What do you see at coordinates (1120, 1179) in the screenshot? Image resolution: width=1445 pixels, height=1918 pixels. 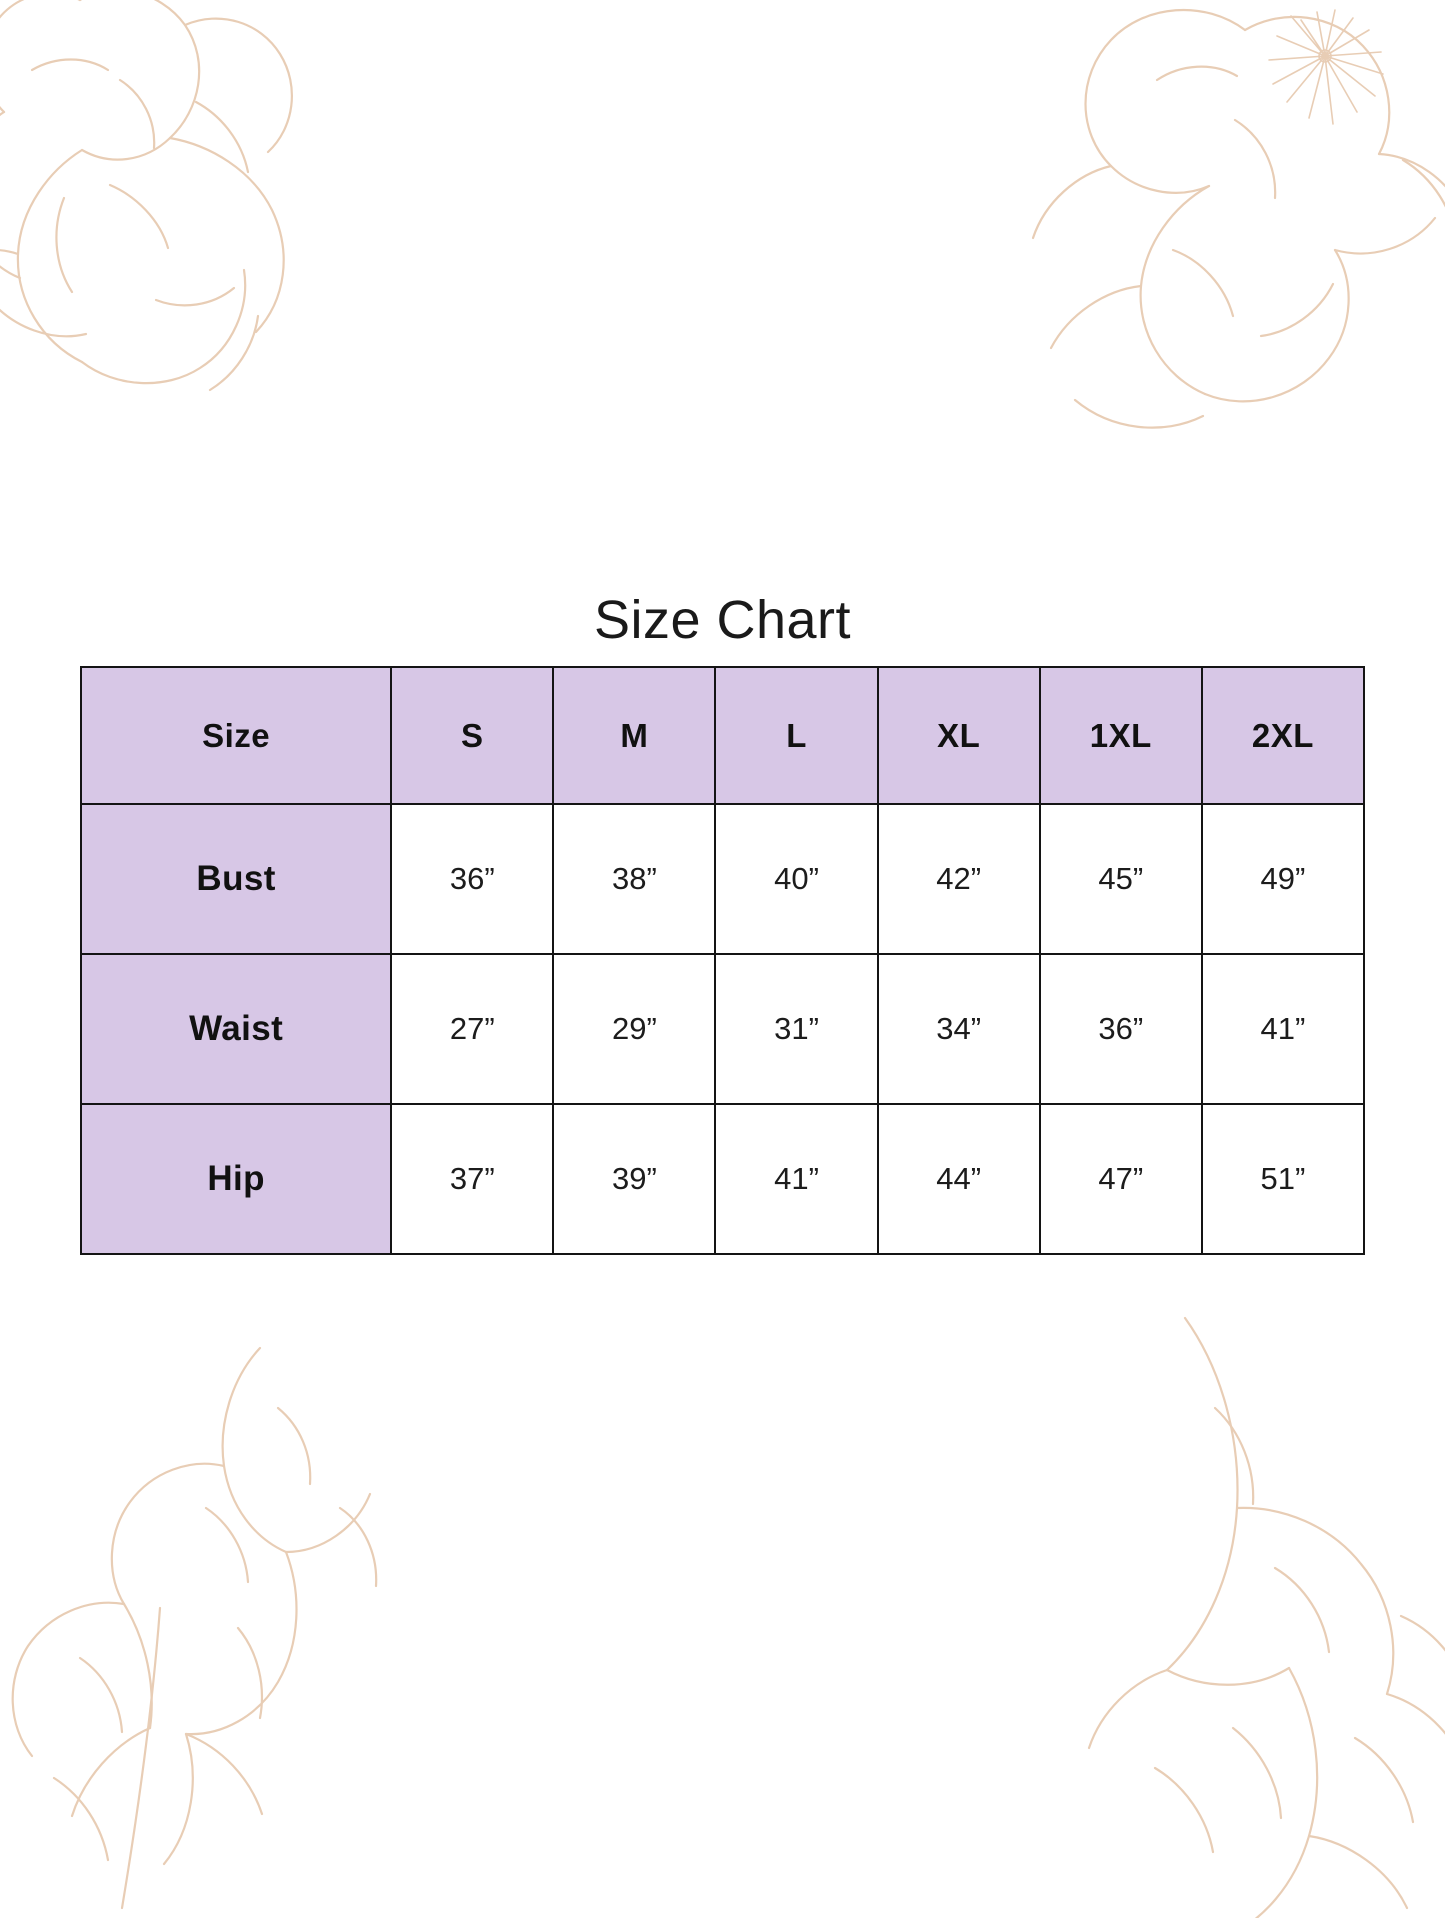 I see `cell-hip-1xl: 47”` at bounding box center [1120, 1179].